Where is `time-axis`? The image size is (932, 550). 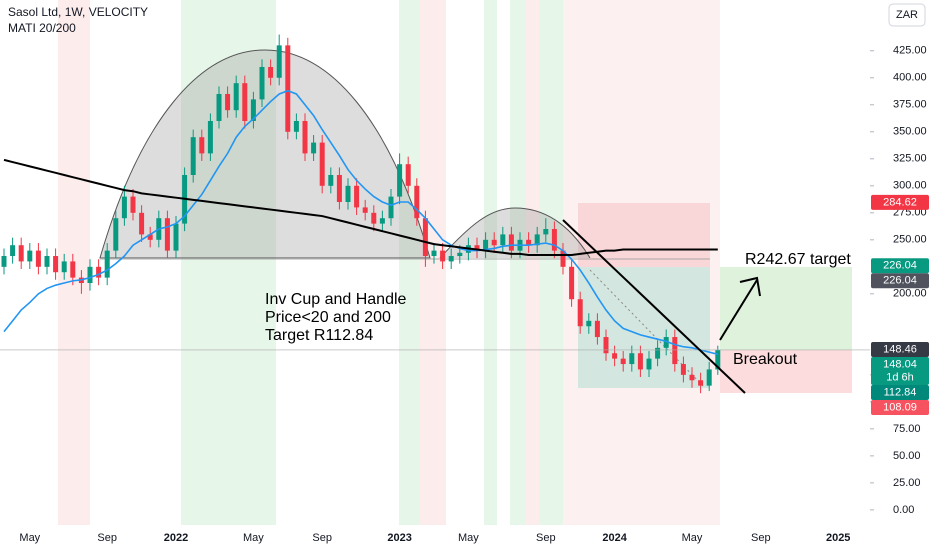 time-axis is located at coordinates (466, 537).